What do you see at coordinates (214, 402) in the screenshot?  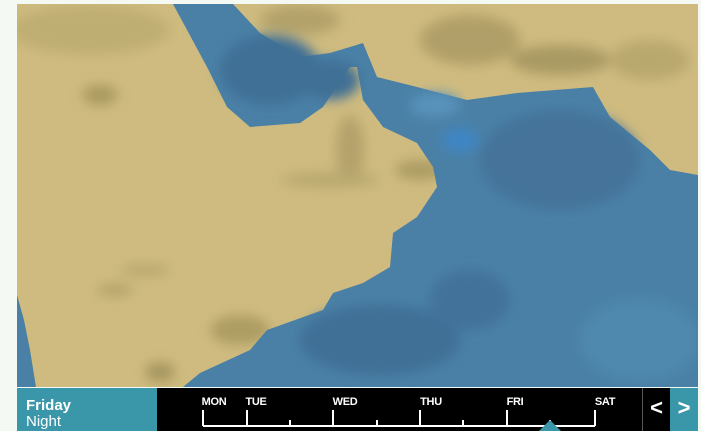 I see `day-label-mon: MON` at bounding box center [214, 402].